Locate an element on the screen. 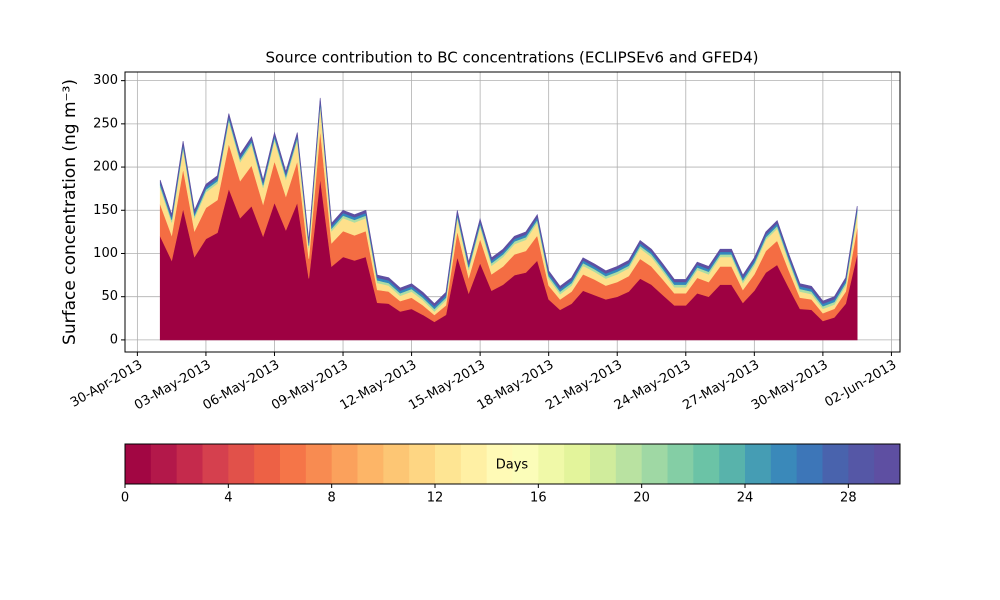 Image resolution: width=1000 pixels, height=600 pixels. colorbar-tick-label: 0 is located at coordinates (125, 498).